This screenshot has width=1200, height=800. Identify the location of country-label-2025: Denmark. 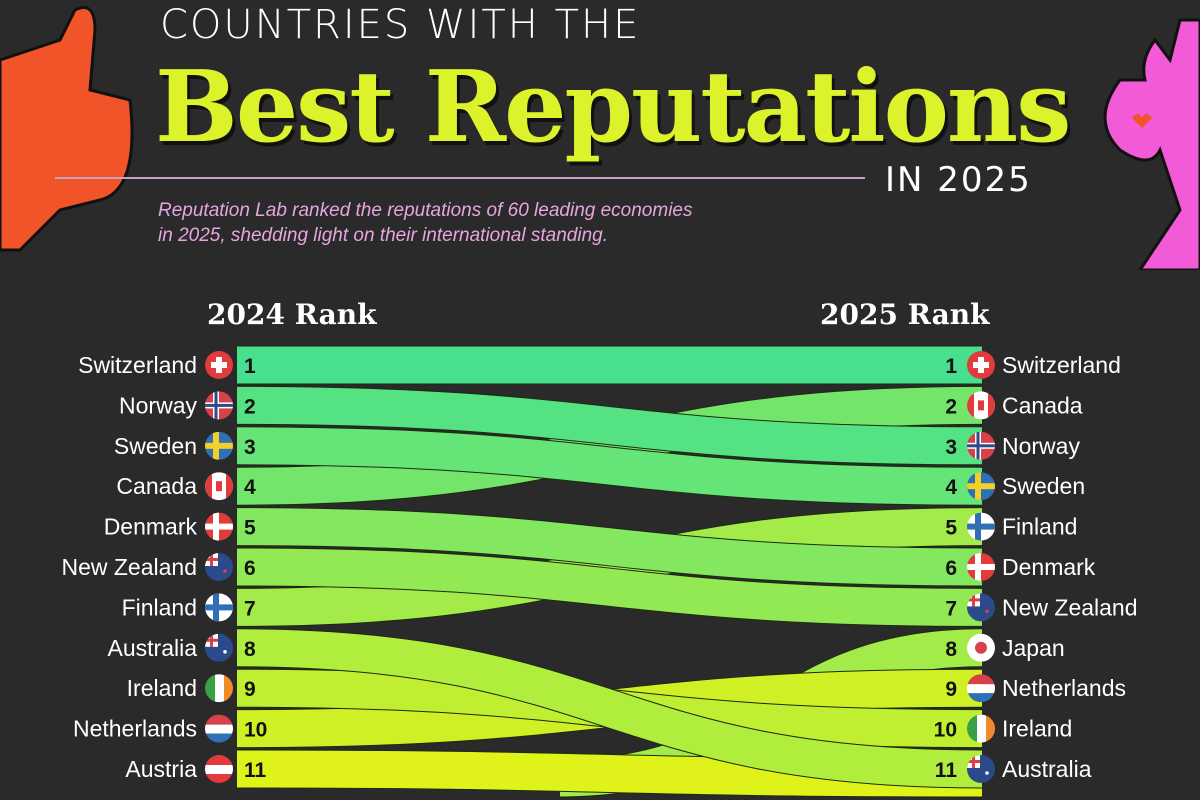
(1049, 567).